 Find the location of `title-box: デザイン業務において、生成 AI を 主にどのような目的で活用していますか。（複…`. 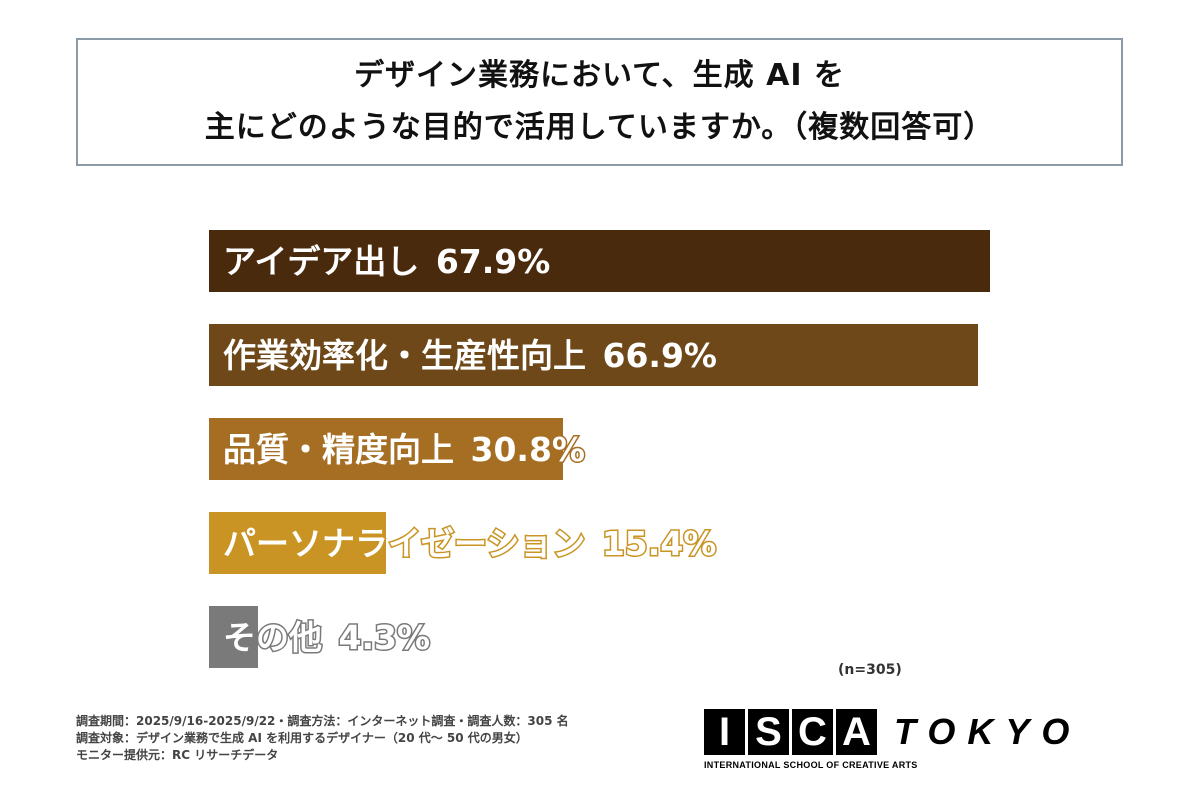

title-box: デザイン業務において、生成 AI を 主にどのような目的で活用していますか。（複… is located at coordinates (599, 102).